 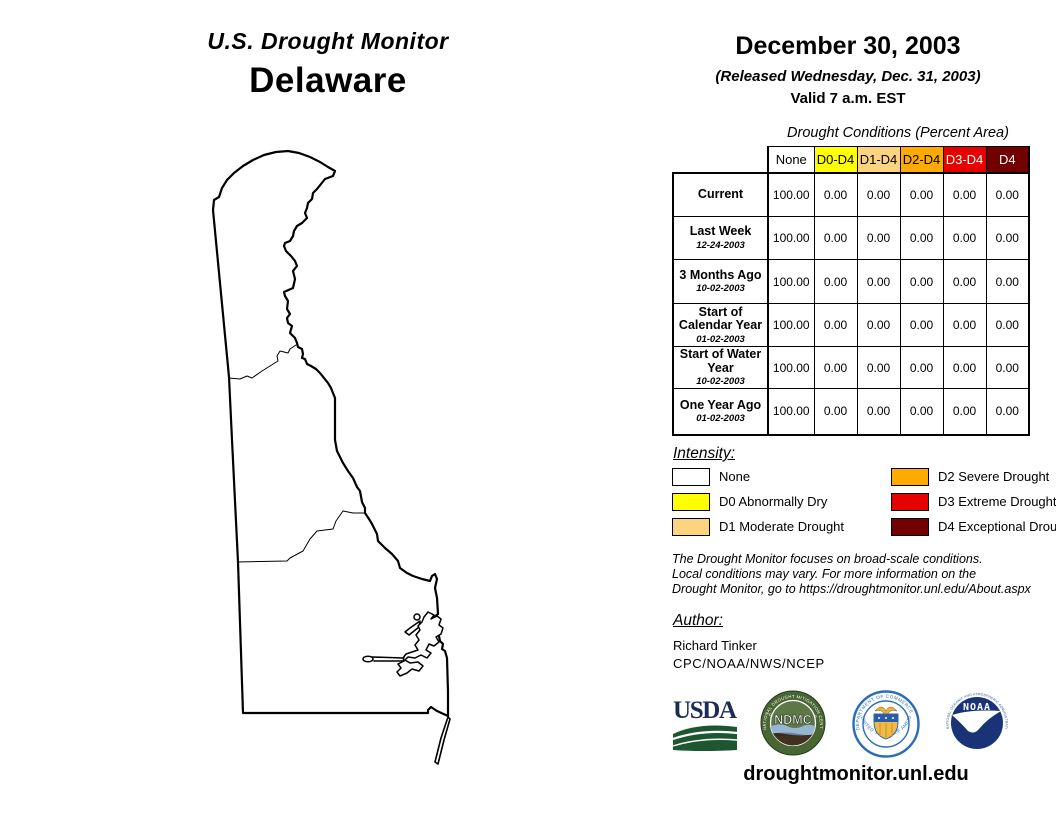 I want to click on county-line-south, so click(x=301, y=536).